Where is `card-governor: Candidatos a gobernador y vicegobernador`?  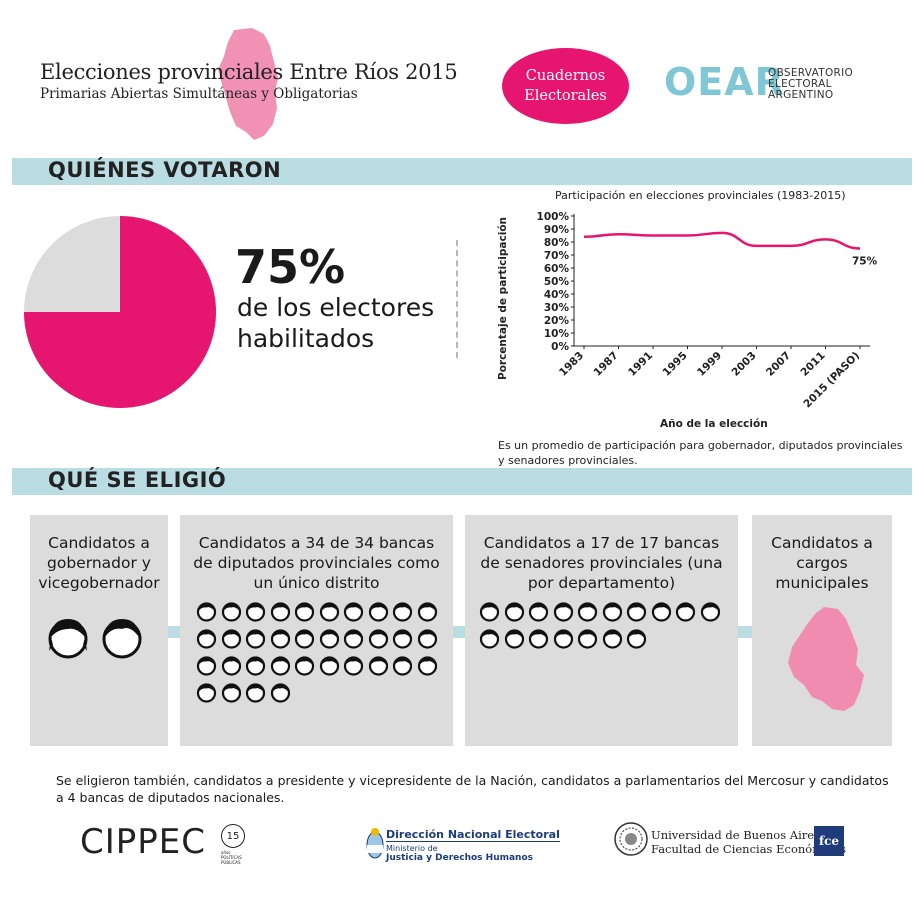 card-governor: Candidatos a gobernador y vicegobernador is located at coordinates (99, 630).